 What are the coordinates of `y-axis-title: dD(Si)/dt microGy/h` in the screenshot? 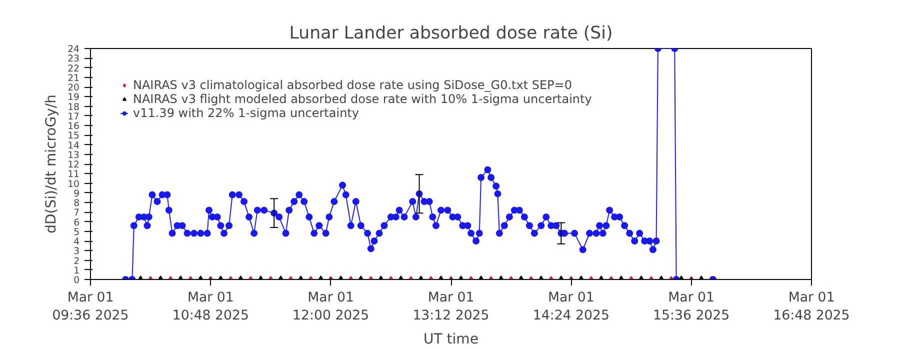 It's located at (52, 164).